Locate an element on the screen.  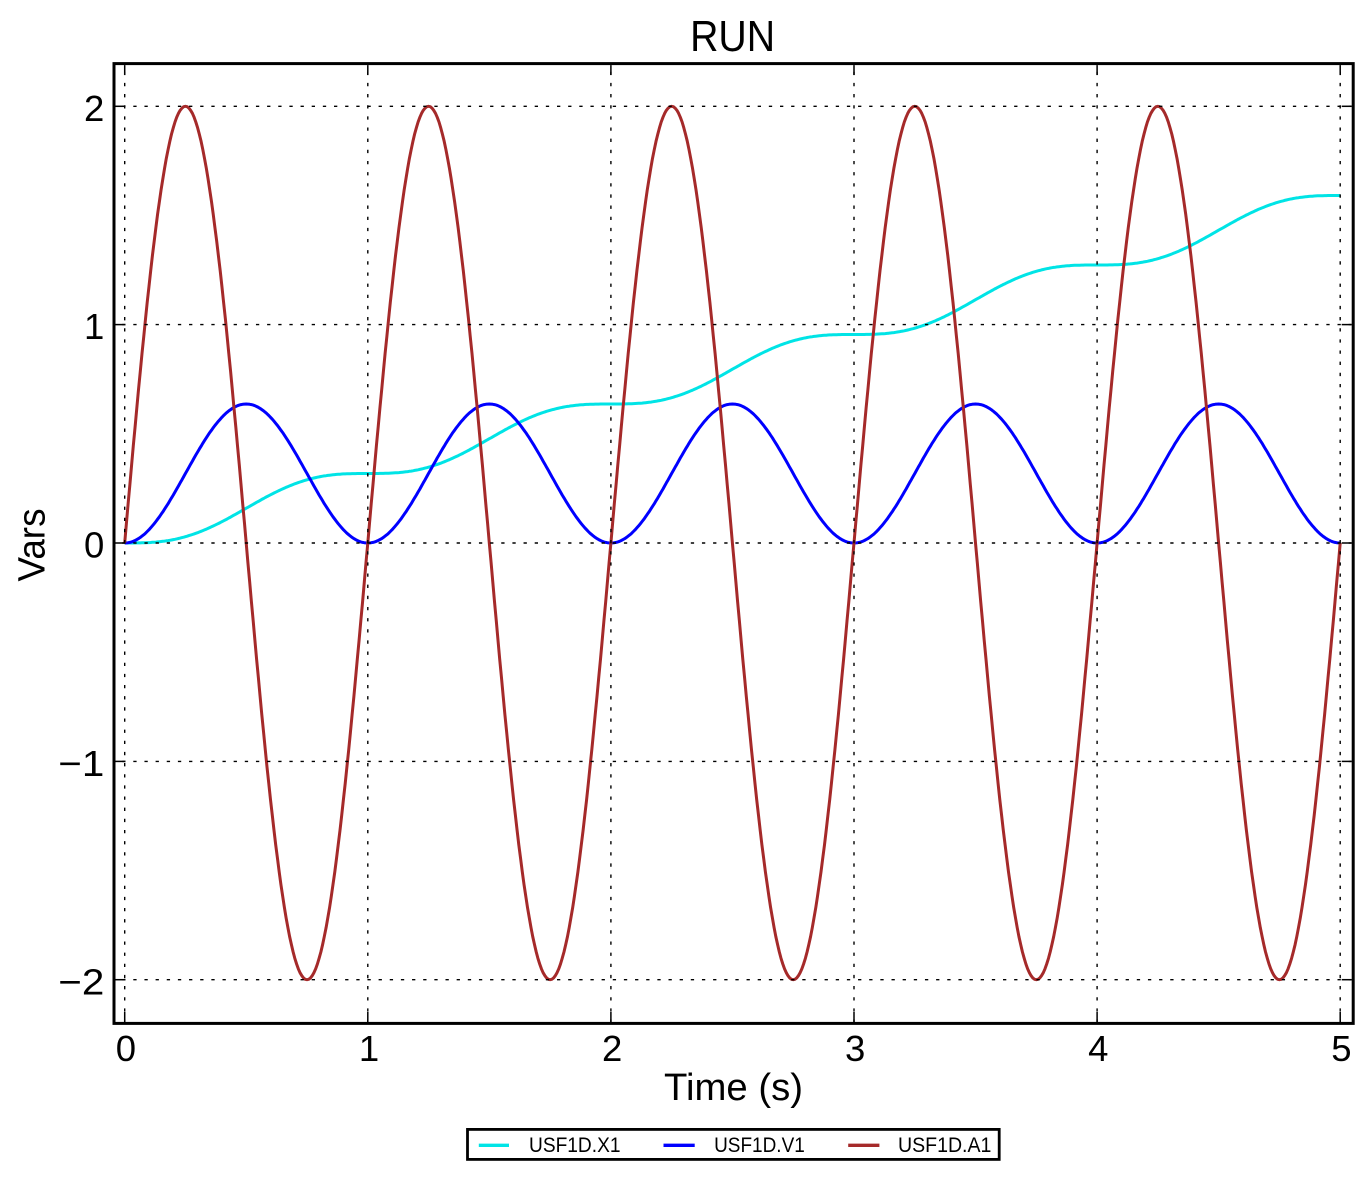
svg-text: USF1D.X1 is located at coordinates (575, 1145).